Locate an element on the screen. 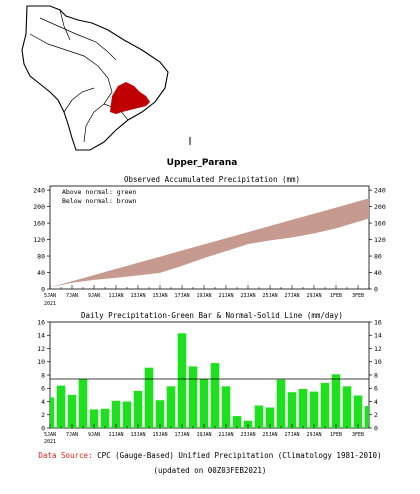  daily-bars is located at coordinates (209, 380).